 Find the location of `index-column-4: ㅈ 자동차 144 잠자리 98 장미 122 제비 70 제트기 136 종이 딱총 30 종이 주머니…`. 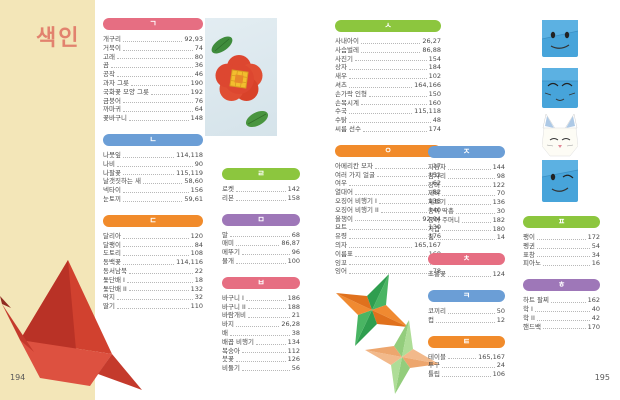

index-column-4: ㅈ 자동차 144 잠자리 98 장미 122 제비 70 제트기 136 종이 딱총 30 종이 주머니… is located at coordinates (466, 268).